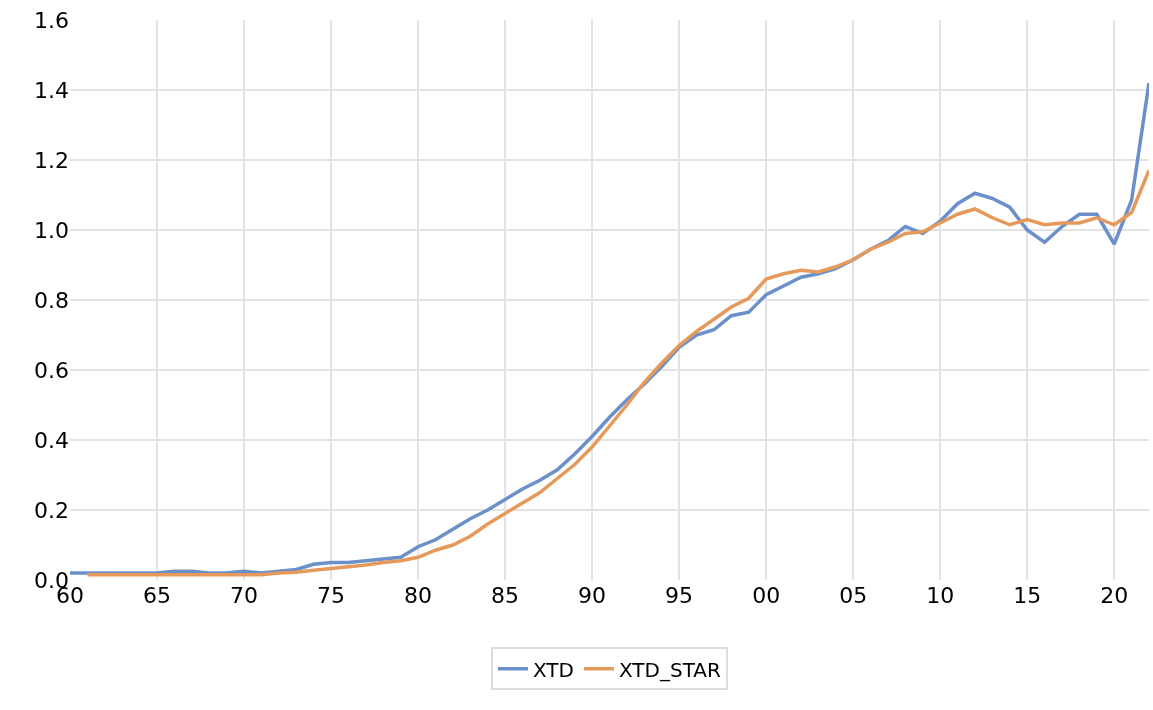 This screenshot has width=1153, height=710. Describe the element at coordinates (51, 300) in the screenshot. I see `y-tick-label: 0.8` at that location.